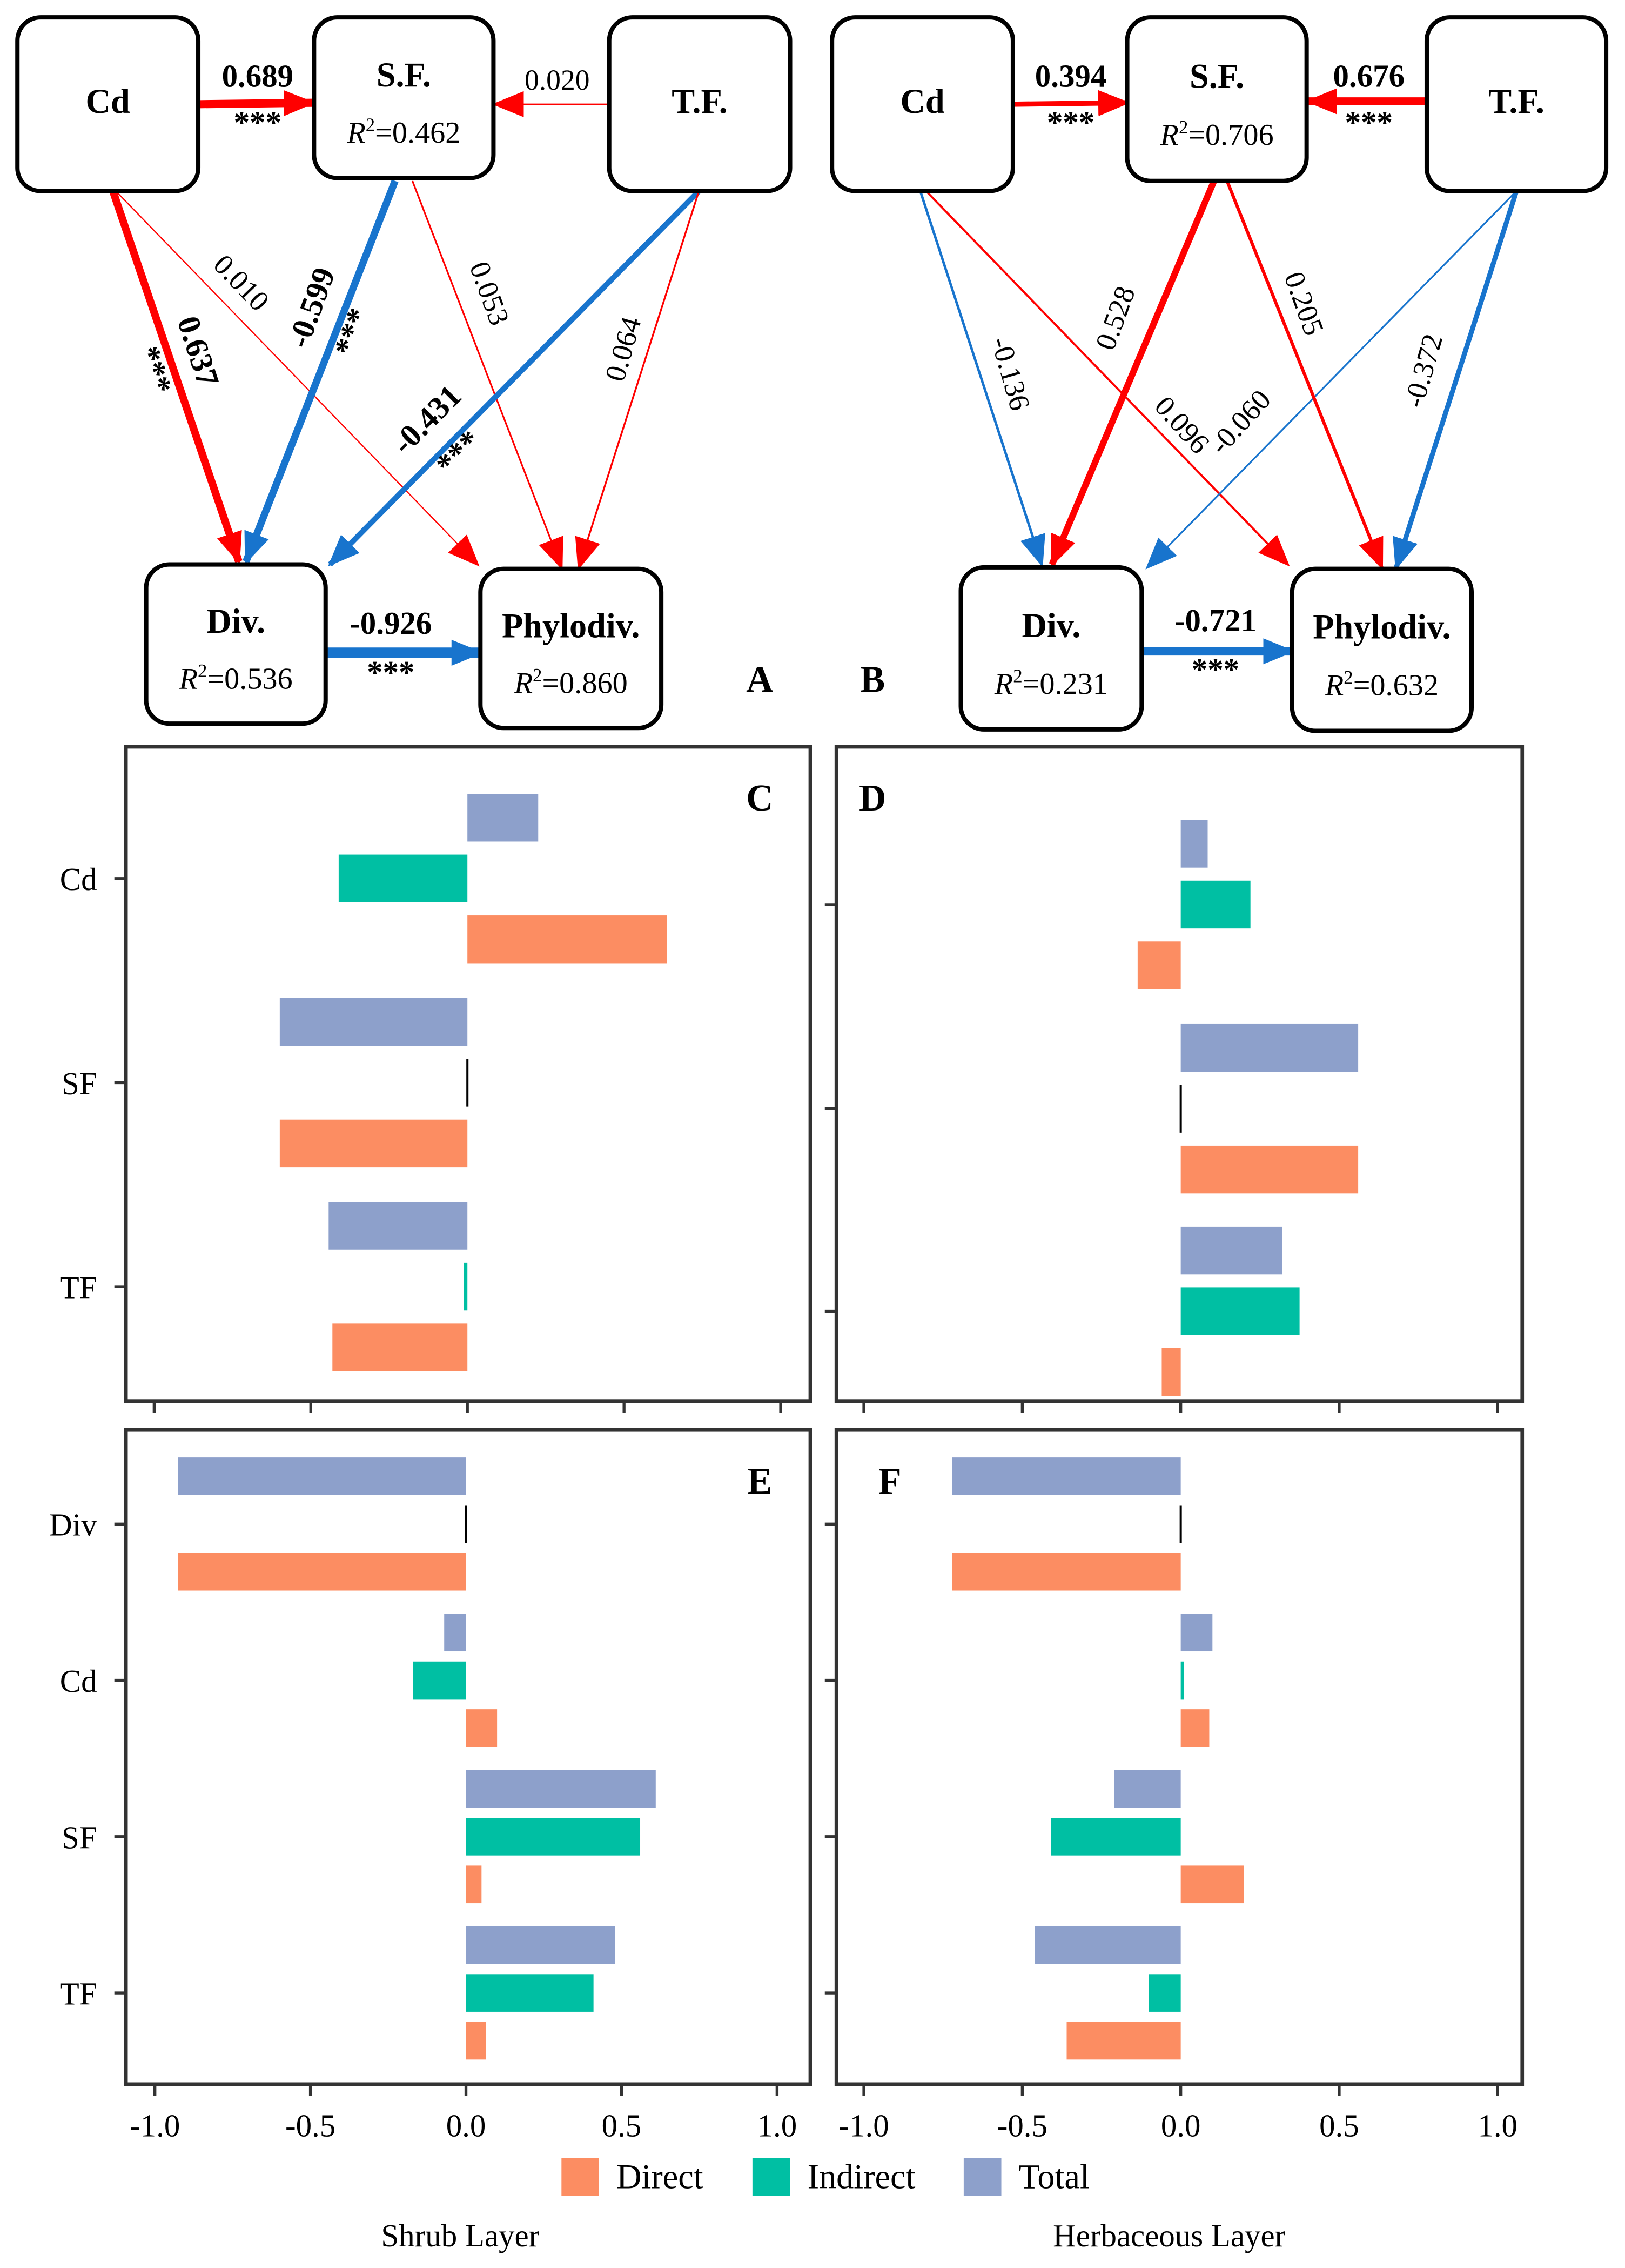 This screenshot has height=2268, width=1625. I want to click on y-tick-label-Div: Div, so click(73, 1525).